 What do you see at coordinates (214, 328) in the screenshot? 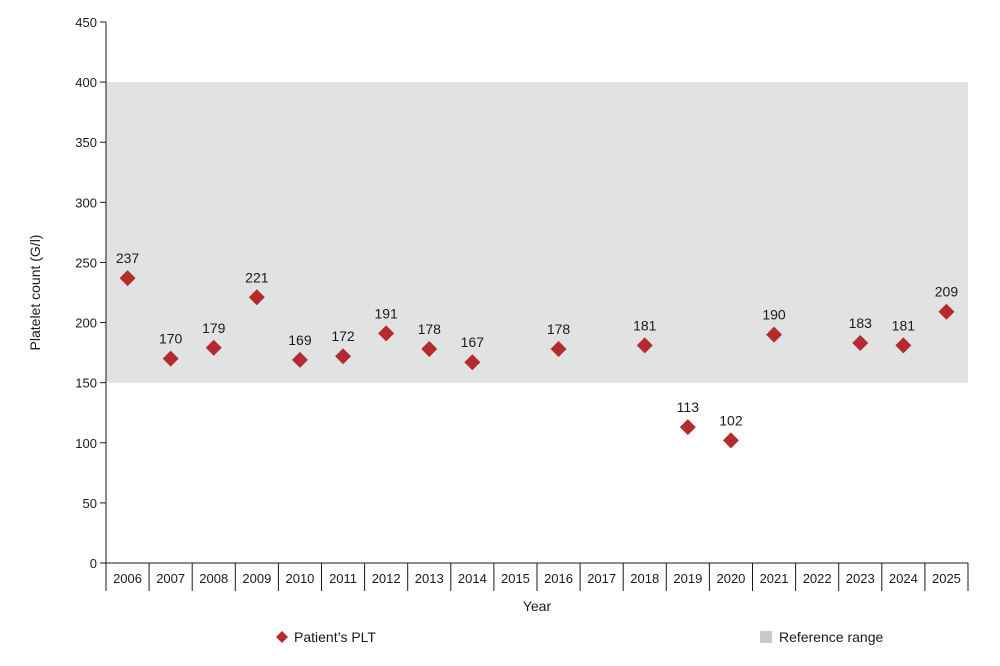
I see `data-label: 179` at bounding box center [214, 328].